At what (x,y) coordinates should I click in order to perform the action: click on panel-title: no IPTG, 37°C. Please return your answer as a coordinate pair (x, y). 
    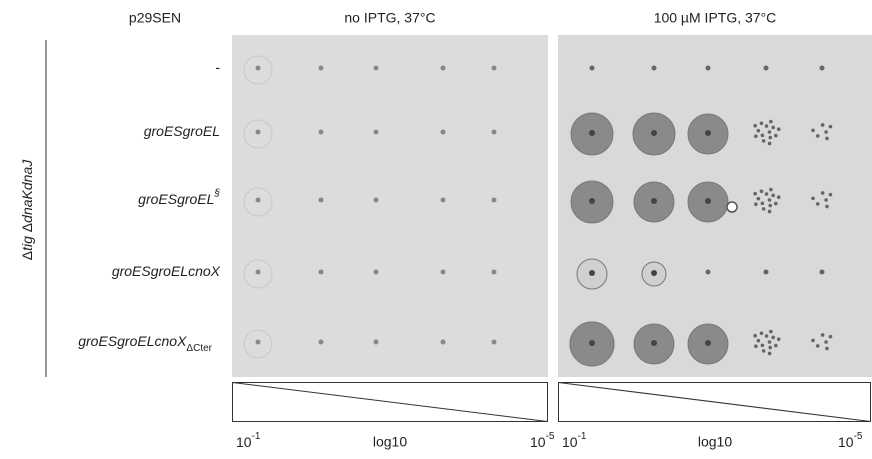
    Looking at the image, I should click on (389, 18).